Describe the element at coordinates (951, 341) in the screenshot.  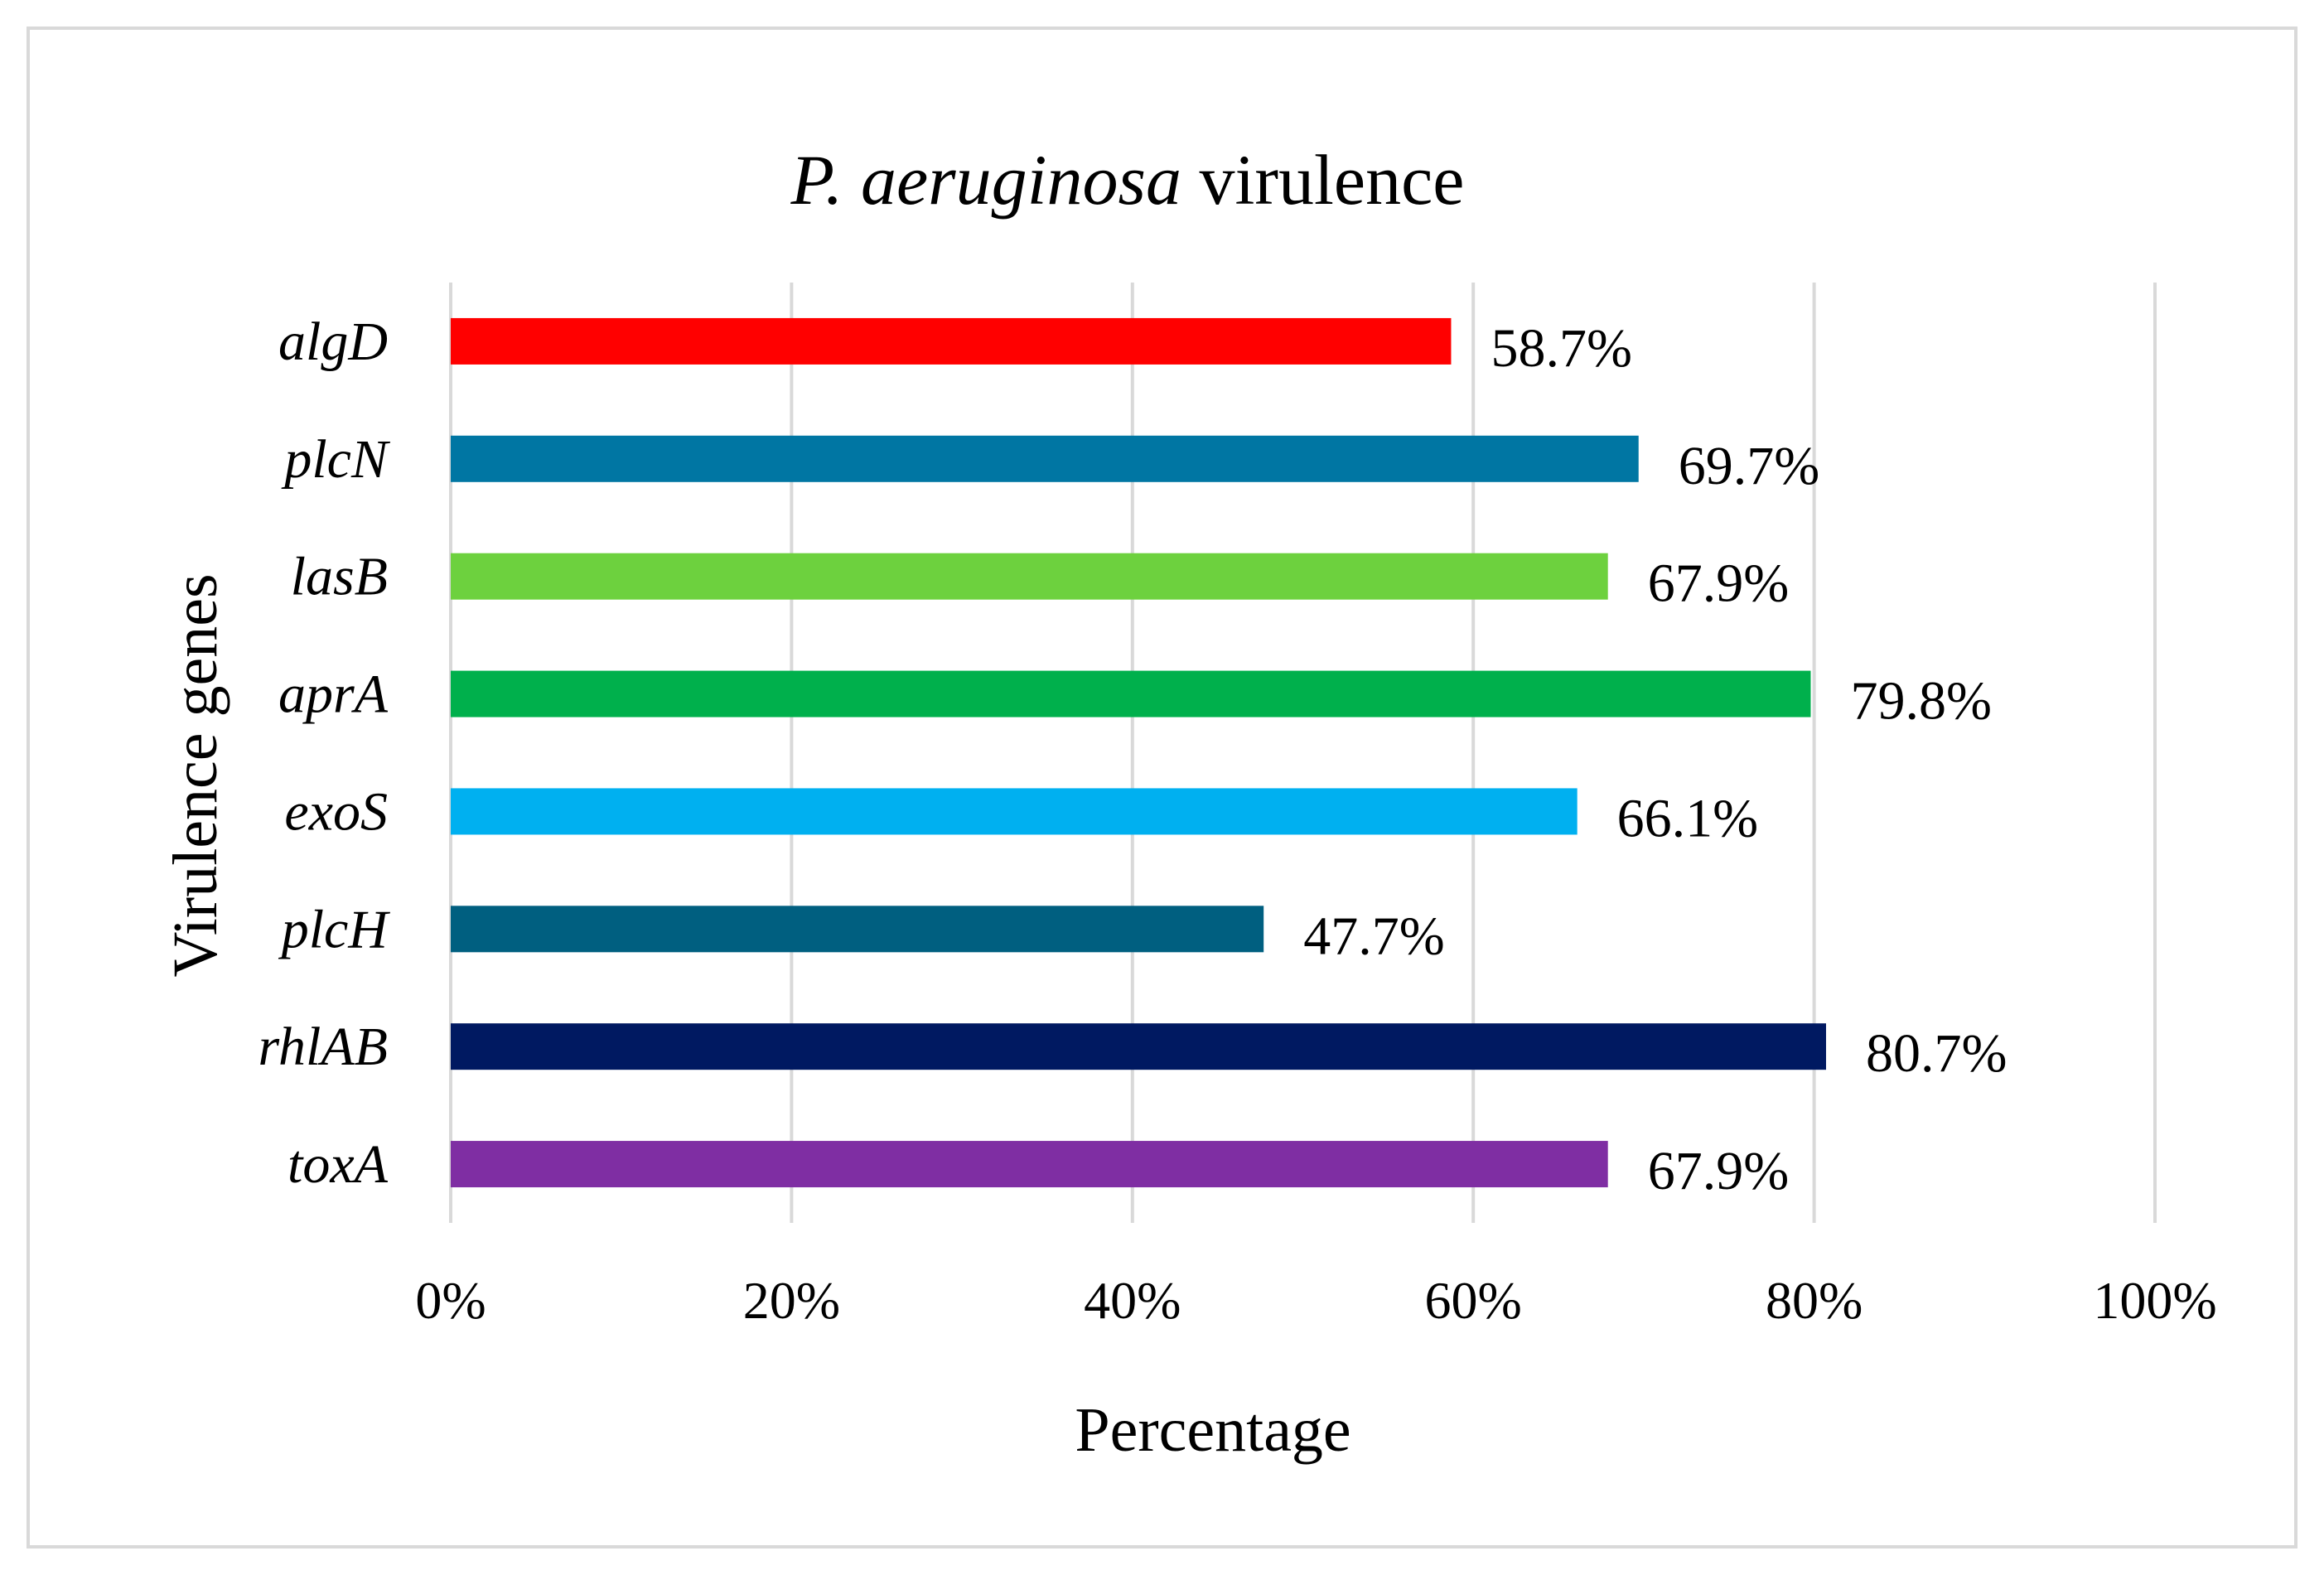
I see `bar-algD` at that location.